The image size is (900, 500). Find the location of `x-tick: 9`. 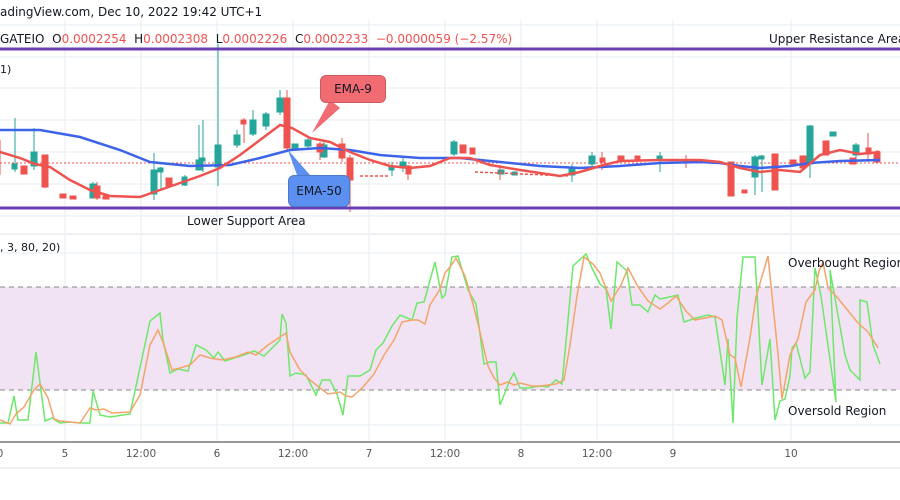

x-tick: 9 is located at coordinates (673, 454).